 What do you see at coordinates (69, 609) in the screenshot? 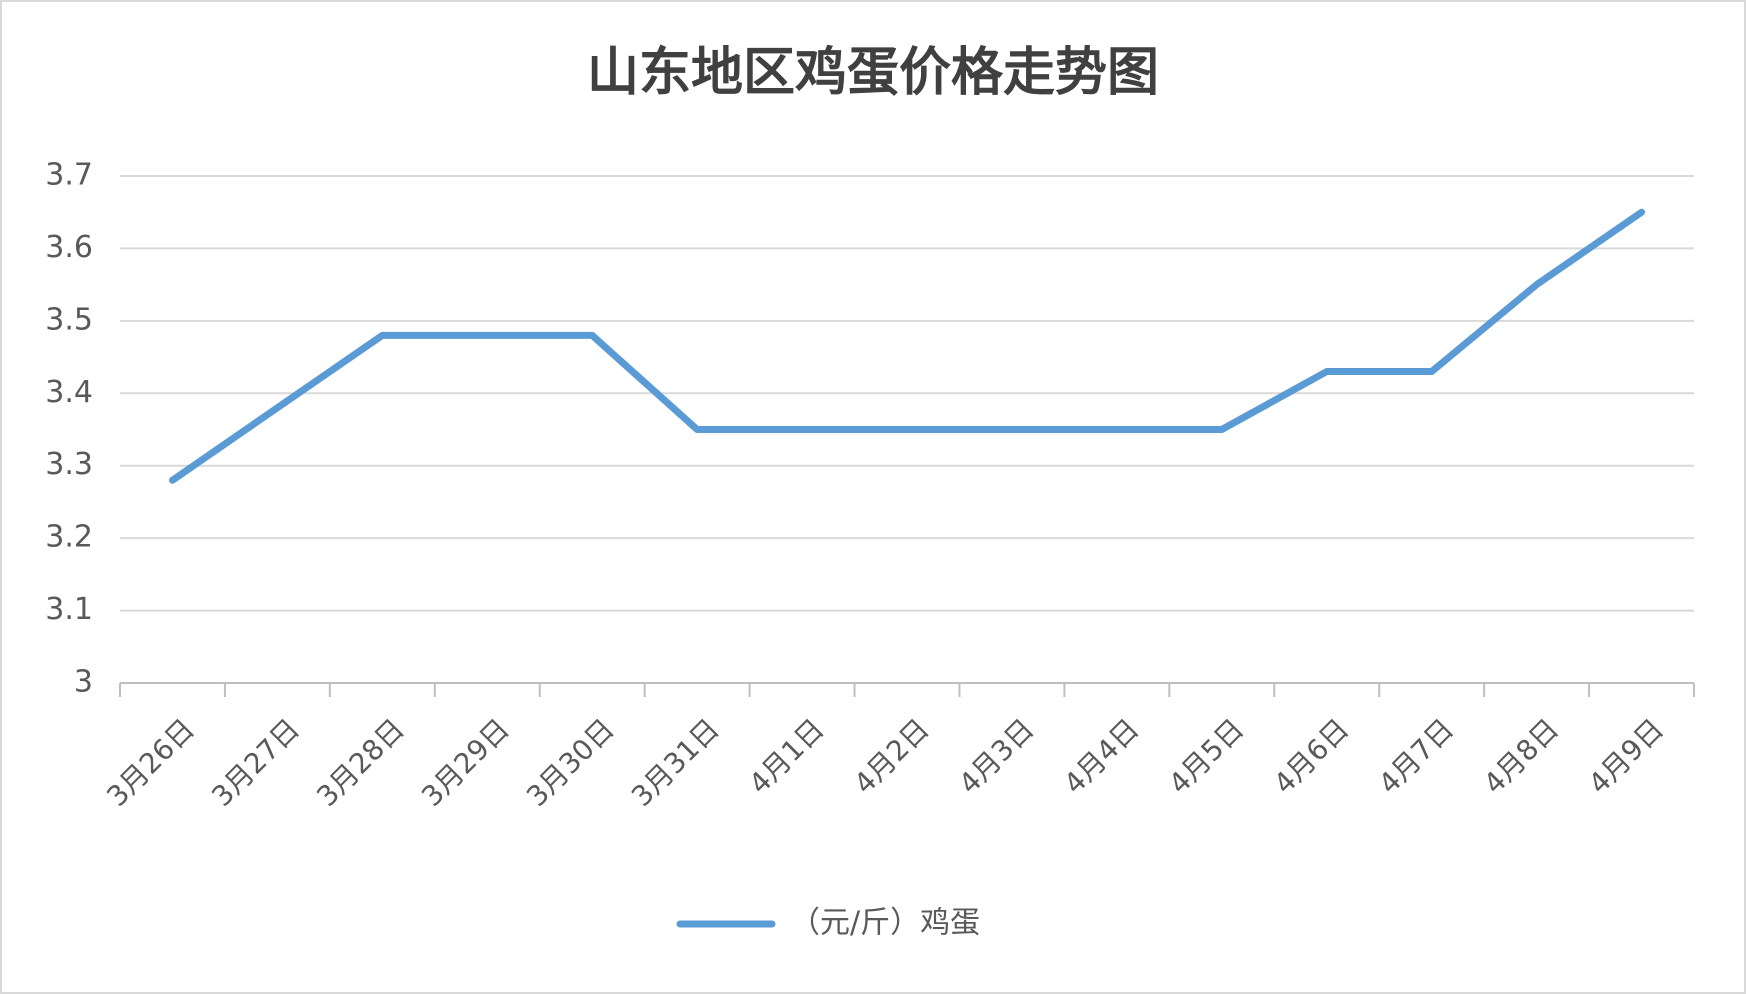
I see `y-tick-label: 3.1` at bounding box center [69, 609].